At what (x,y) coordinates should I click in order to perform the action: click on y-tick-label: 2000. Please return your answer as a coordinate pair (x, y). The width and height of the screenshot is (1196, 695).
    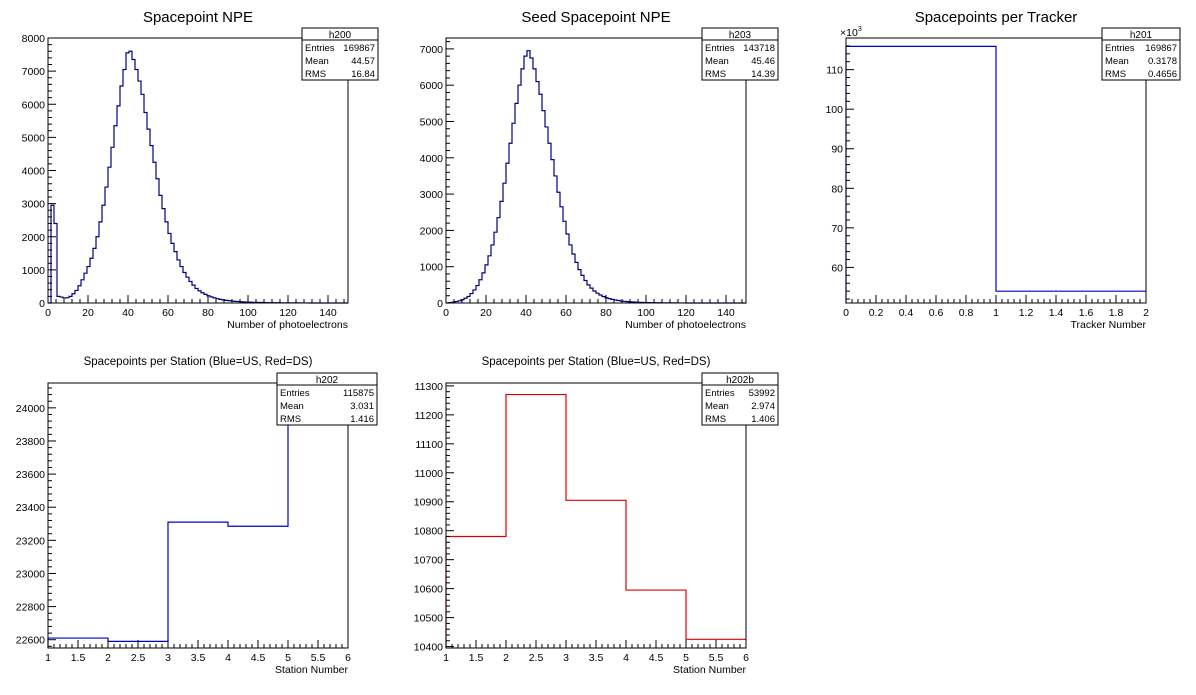
    Looking at the image, I should click on (432, 231).